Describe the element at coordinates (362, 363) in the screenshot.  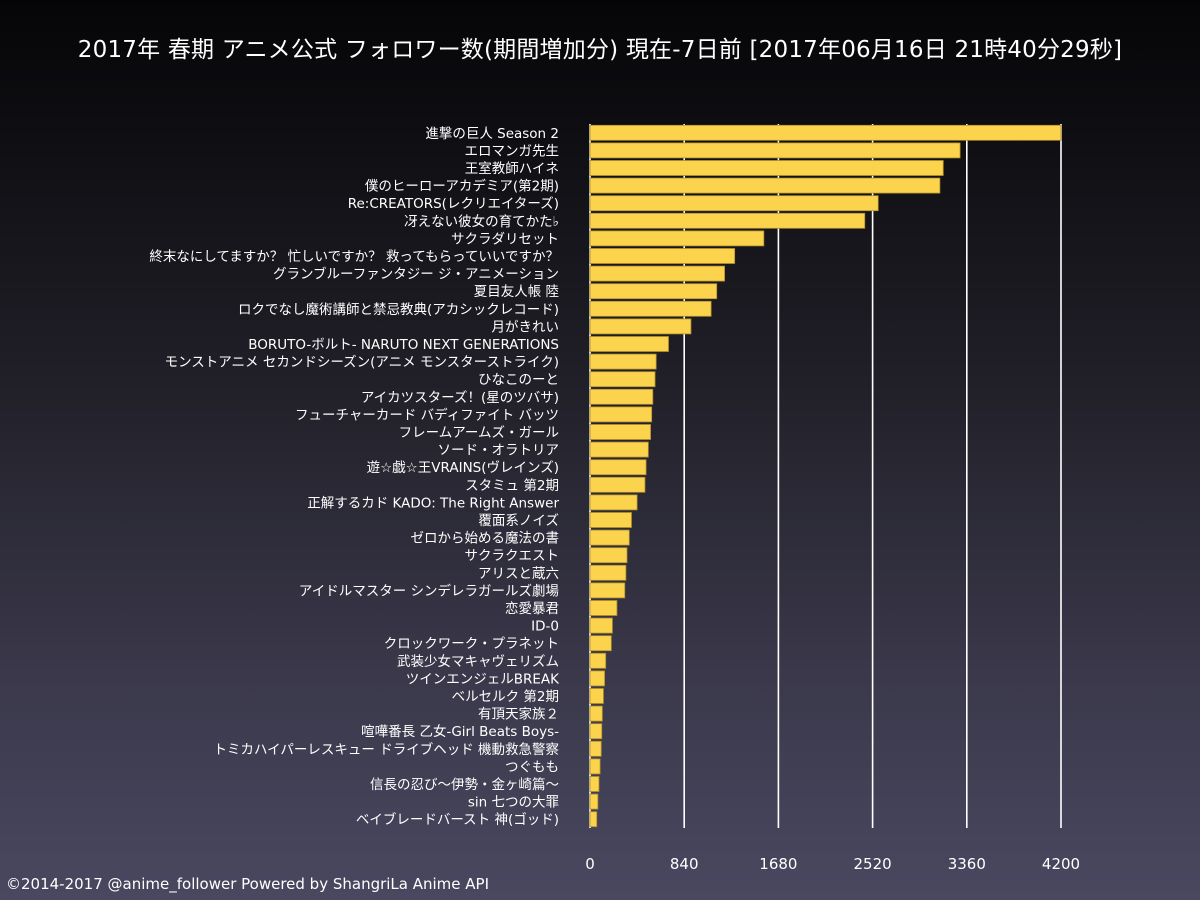
I see `category-label: モンストアニメ セカンドシーズン(アニメ モンスターストライク)` at that location.